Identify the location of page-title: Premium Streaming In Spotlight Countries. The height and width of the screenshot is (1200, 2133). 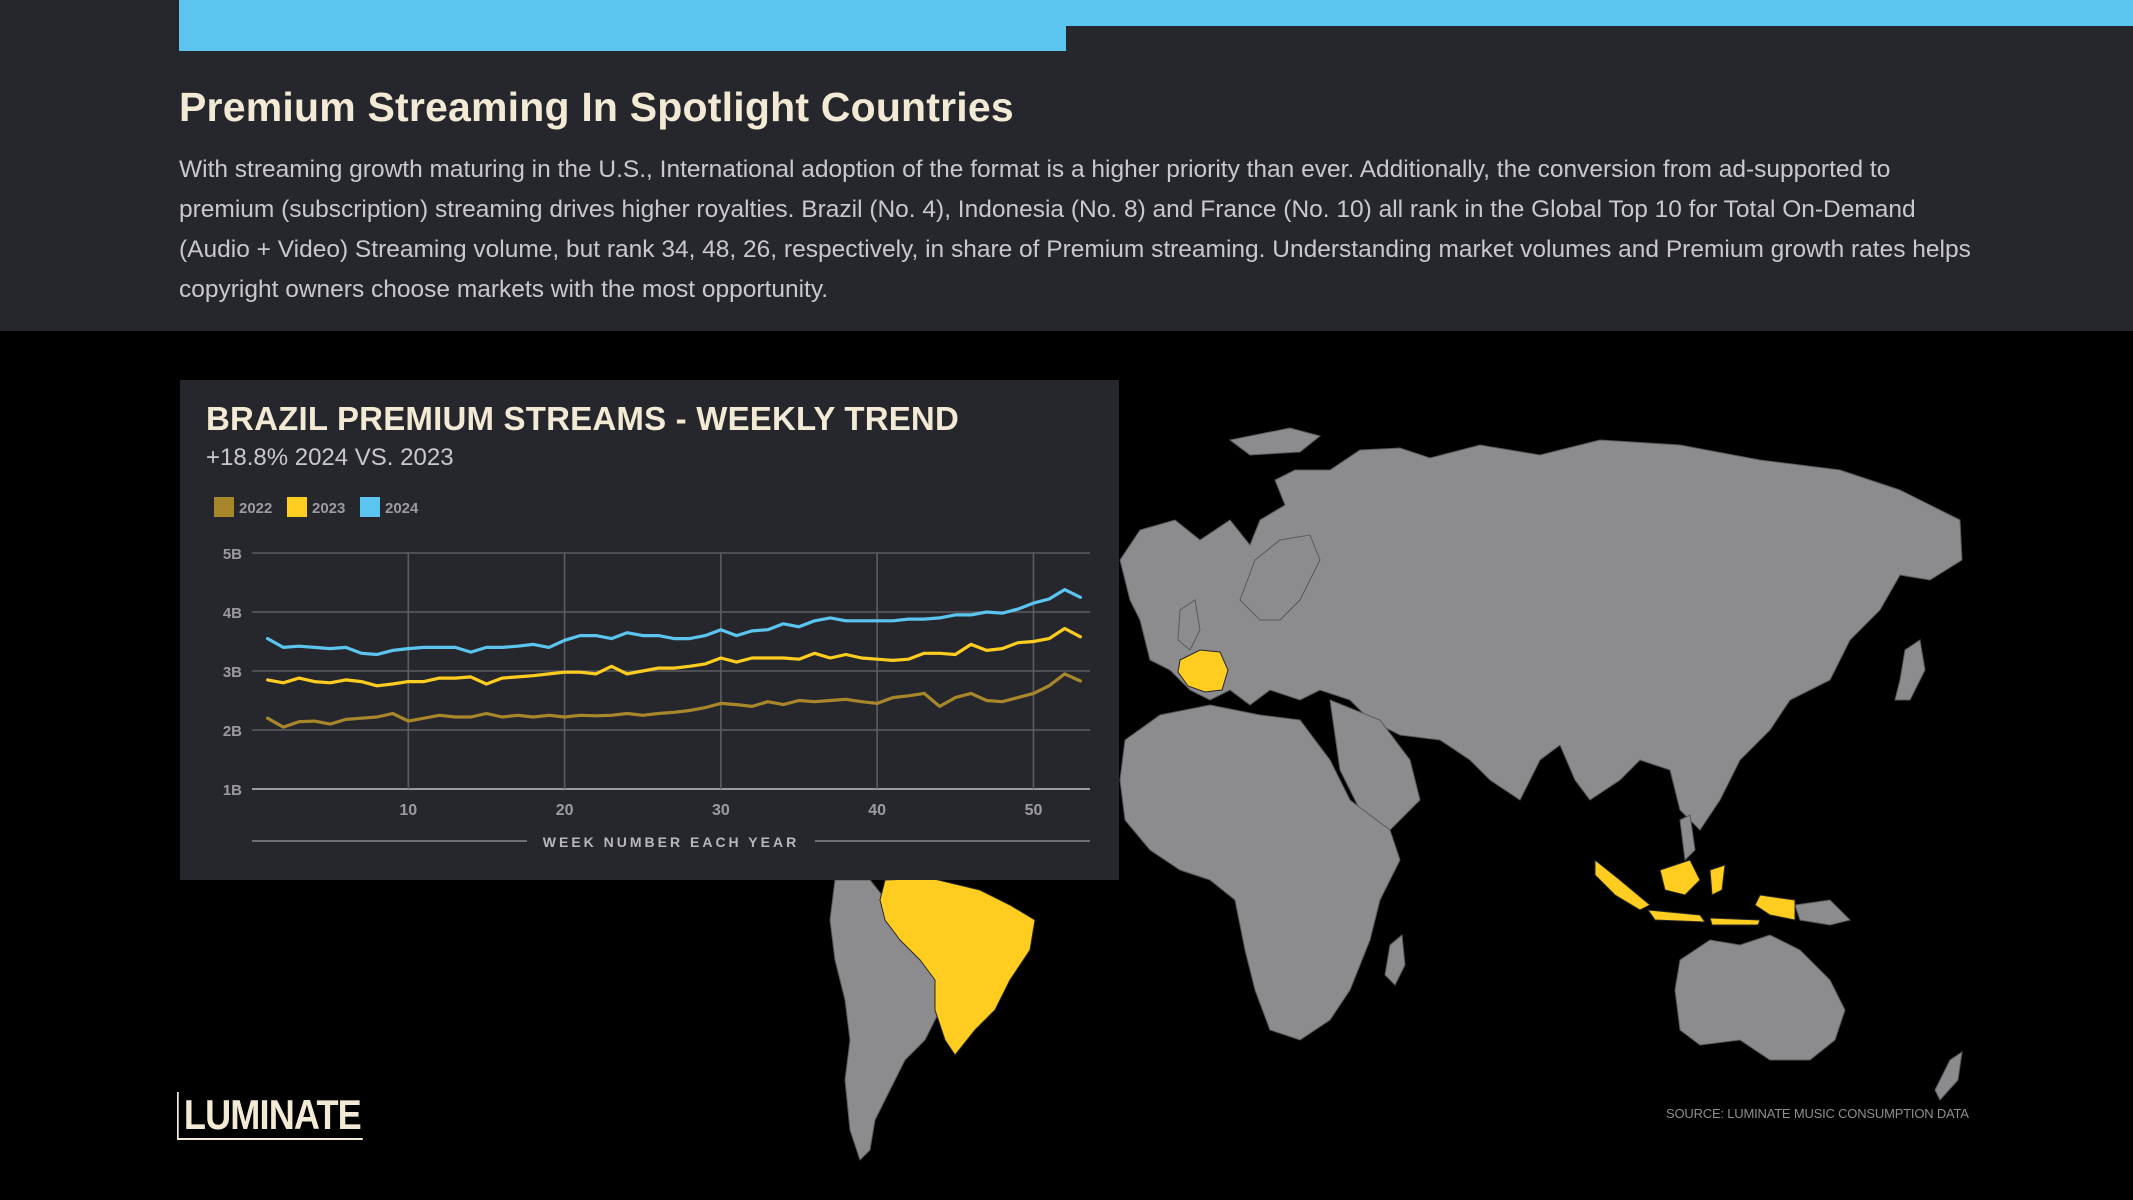
(596, 107).